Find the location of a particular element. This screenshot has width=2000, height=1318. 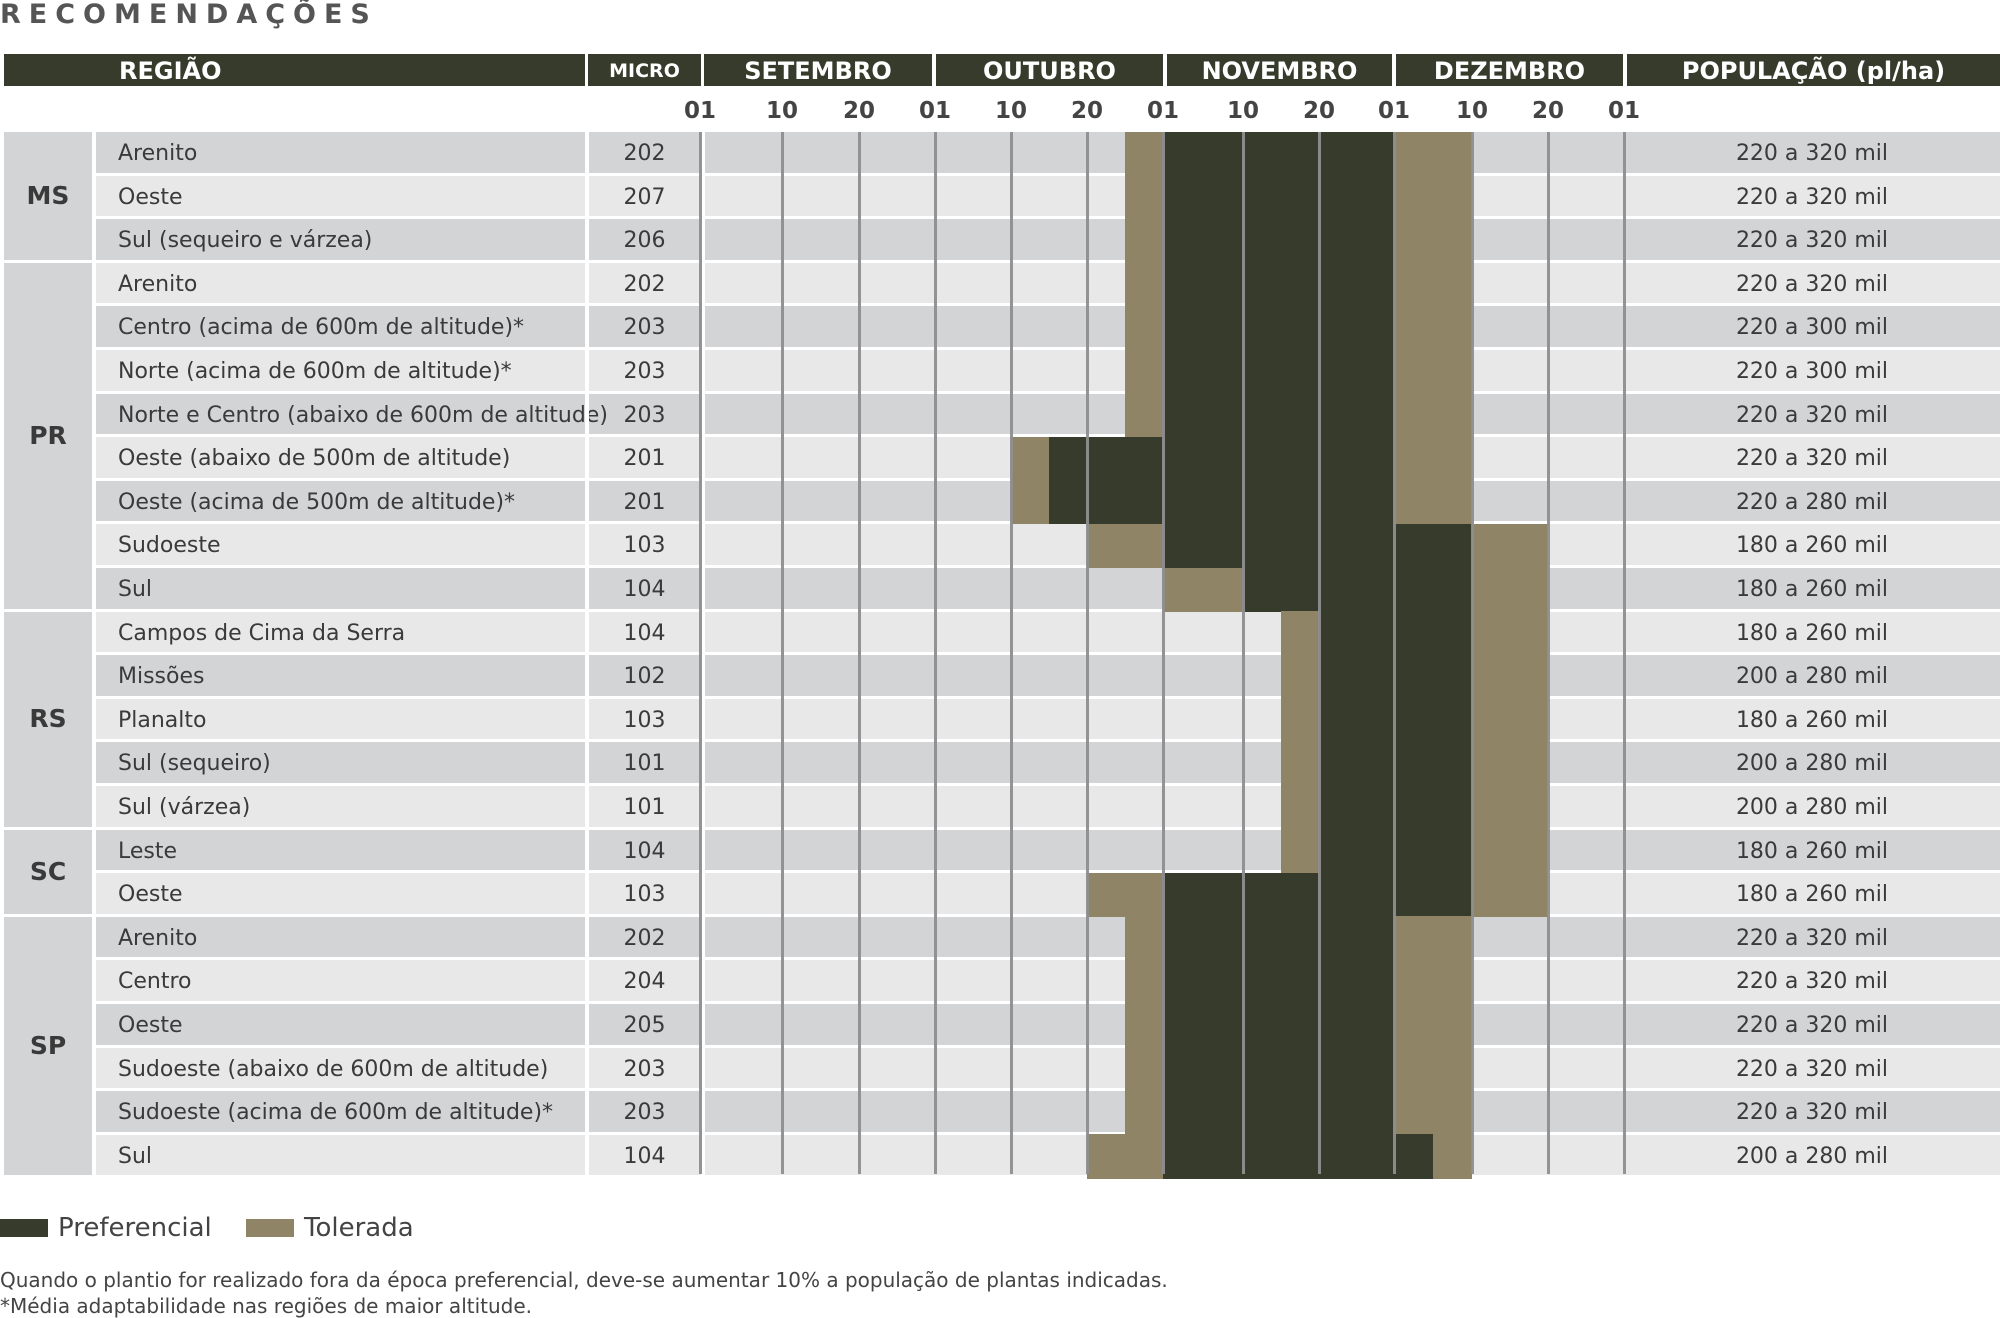

region-label: SC is located at coordinates (48, 871).